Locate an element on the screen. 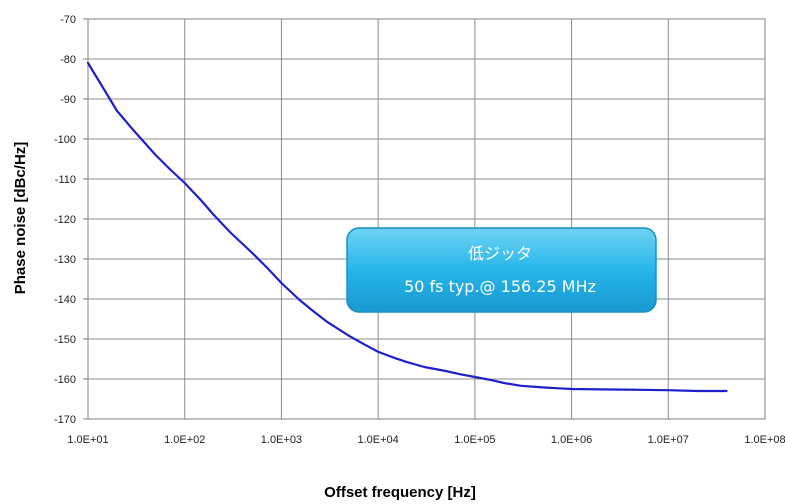  y-tick-label: -130 is located at coordinates (65, 260).